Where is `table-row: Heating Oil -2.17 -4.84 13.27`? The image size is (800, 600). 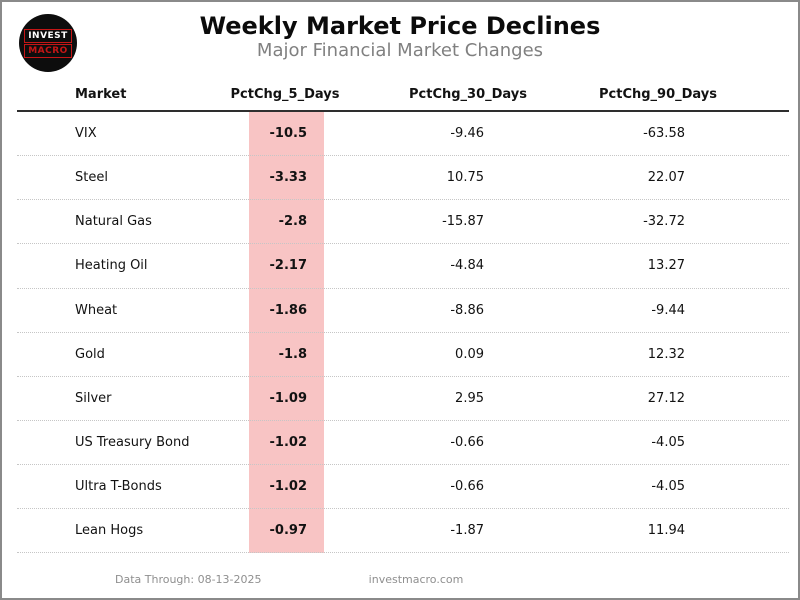 table-row: Heating Oil -2.17 -4.84 13.27 is located at coordinates (403, 266).